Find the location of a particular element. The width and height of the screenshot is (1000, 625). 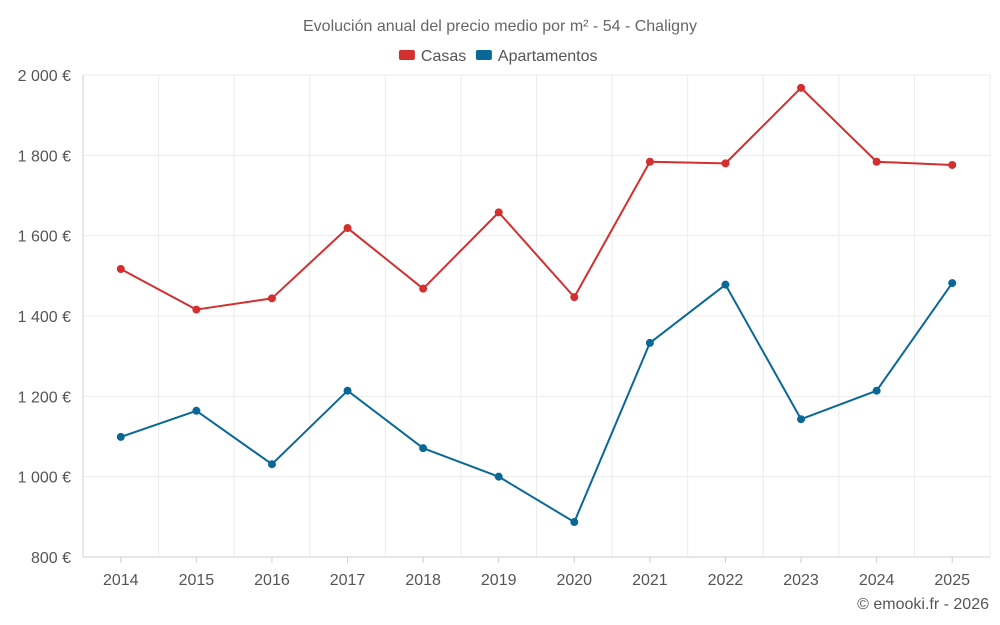

x-tick-label: 2020 is located at coordinates (574, 580).